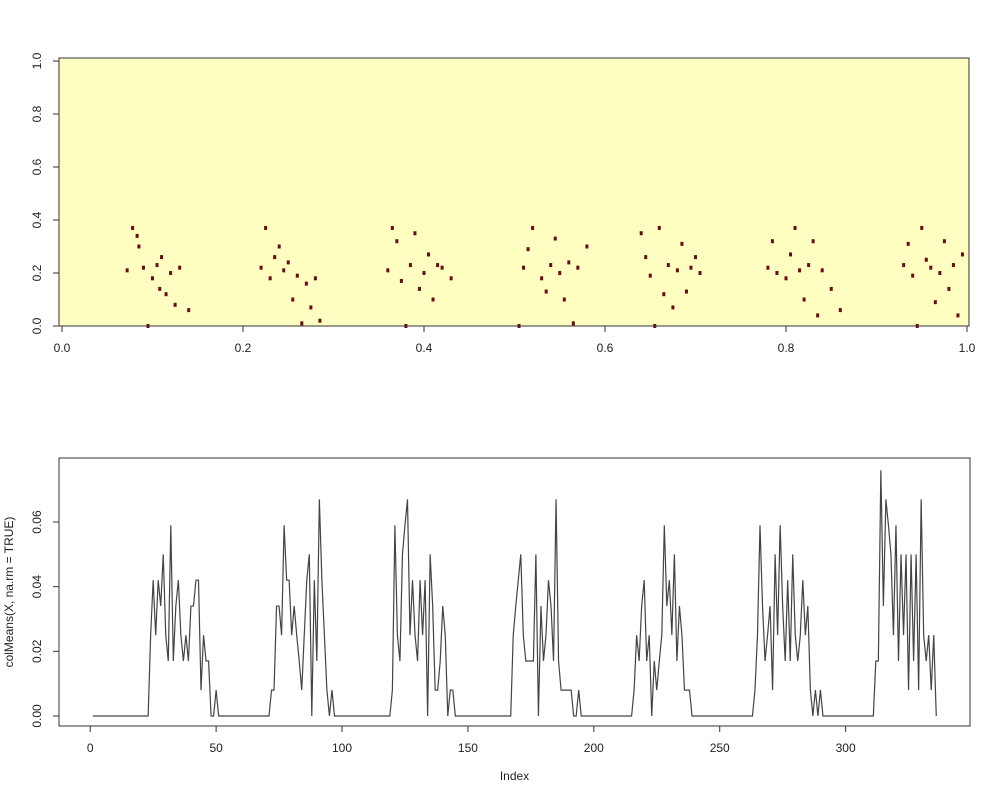  I want to click on y-tick-label: 0.00, so click(37, 716).